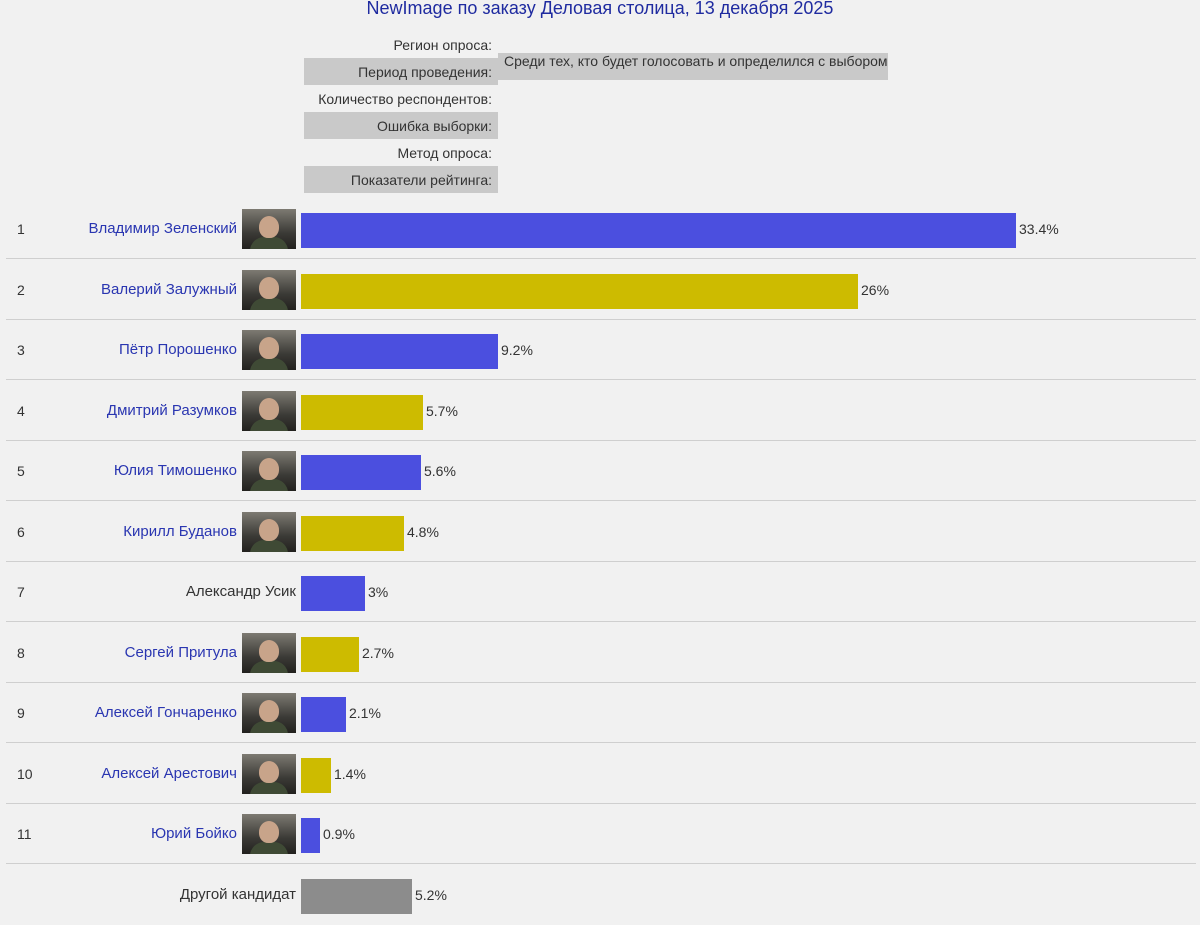  What do you see at coordinates (180, 531) in the screenshot?
I see `candidate-name: Кирилл Буданов` at bounding box center [180, 531].